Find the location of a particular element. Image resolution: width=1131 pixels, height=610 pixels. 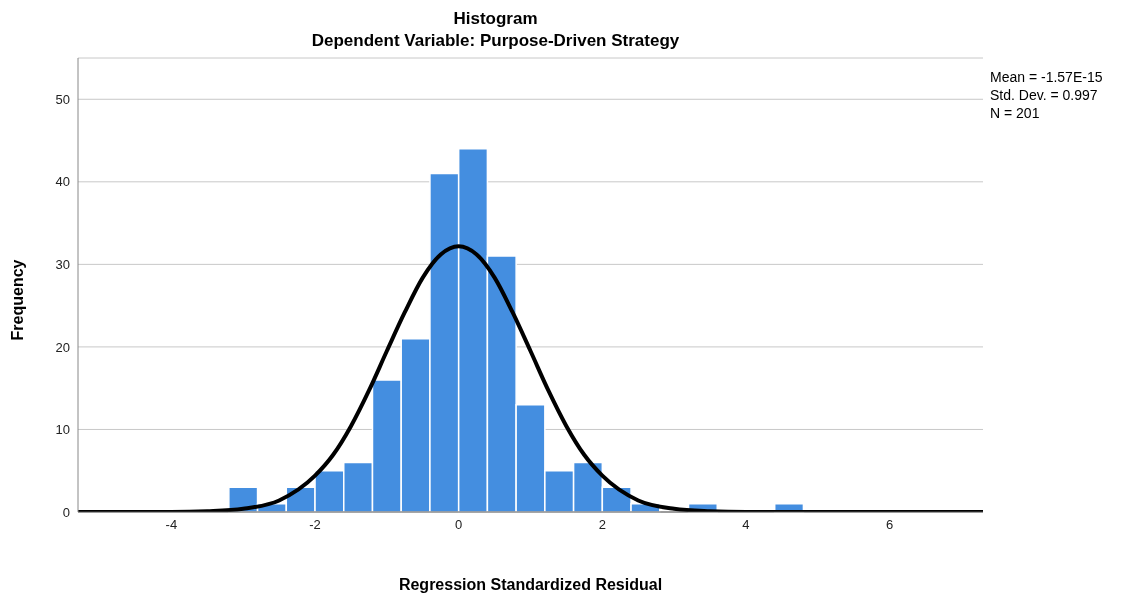

x-tick-label: -2 is located at coordinates (315, 525).